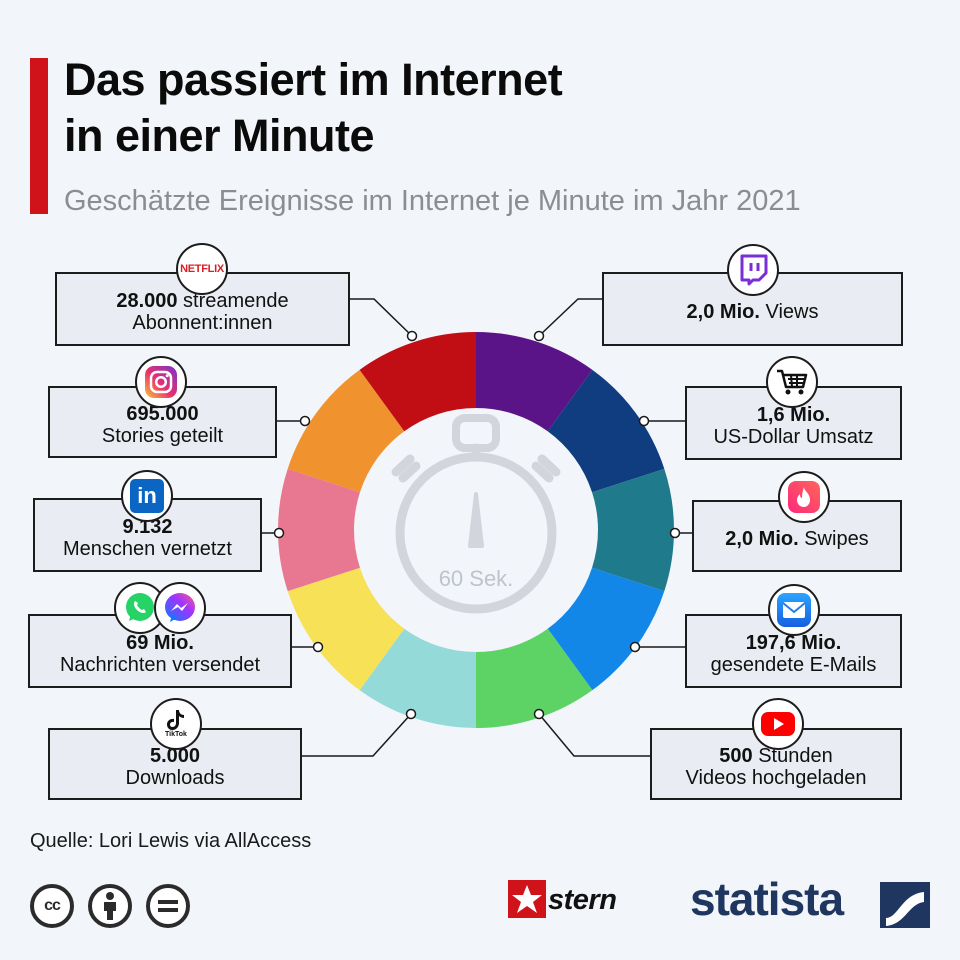 This screenshot has height=960, width=960. I want to click on connector-twitch, so click(570, 317).